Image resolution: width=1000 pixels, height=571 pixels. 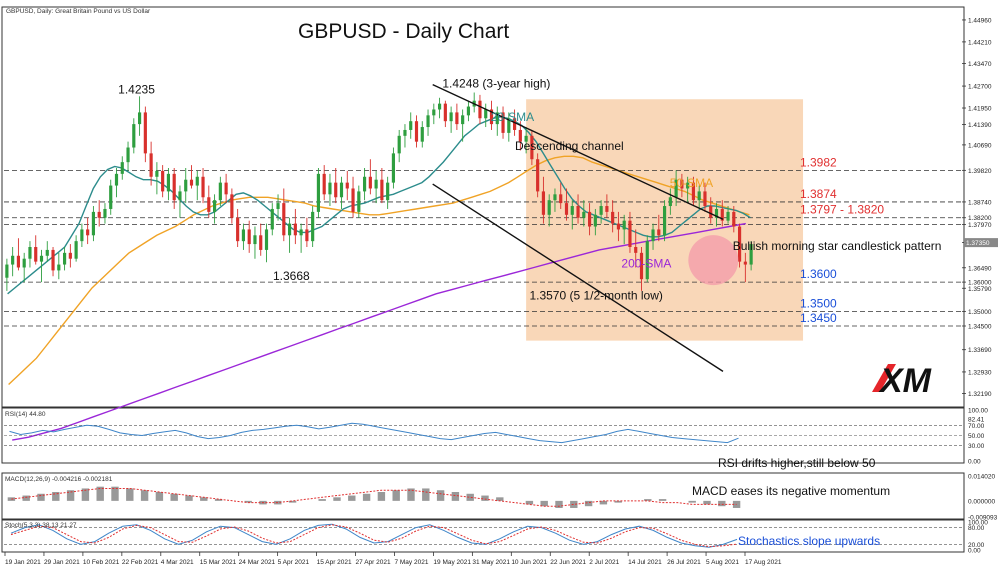 What do you see at coordinates (791, 491) in the screenshot?
I see `macd-caption: MACD eases its negative momentum` at bounding box center [791, 491].